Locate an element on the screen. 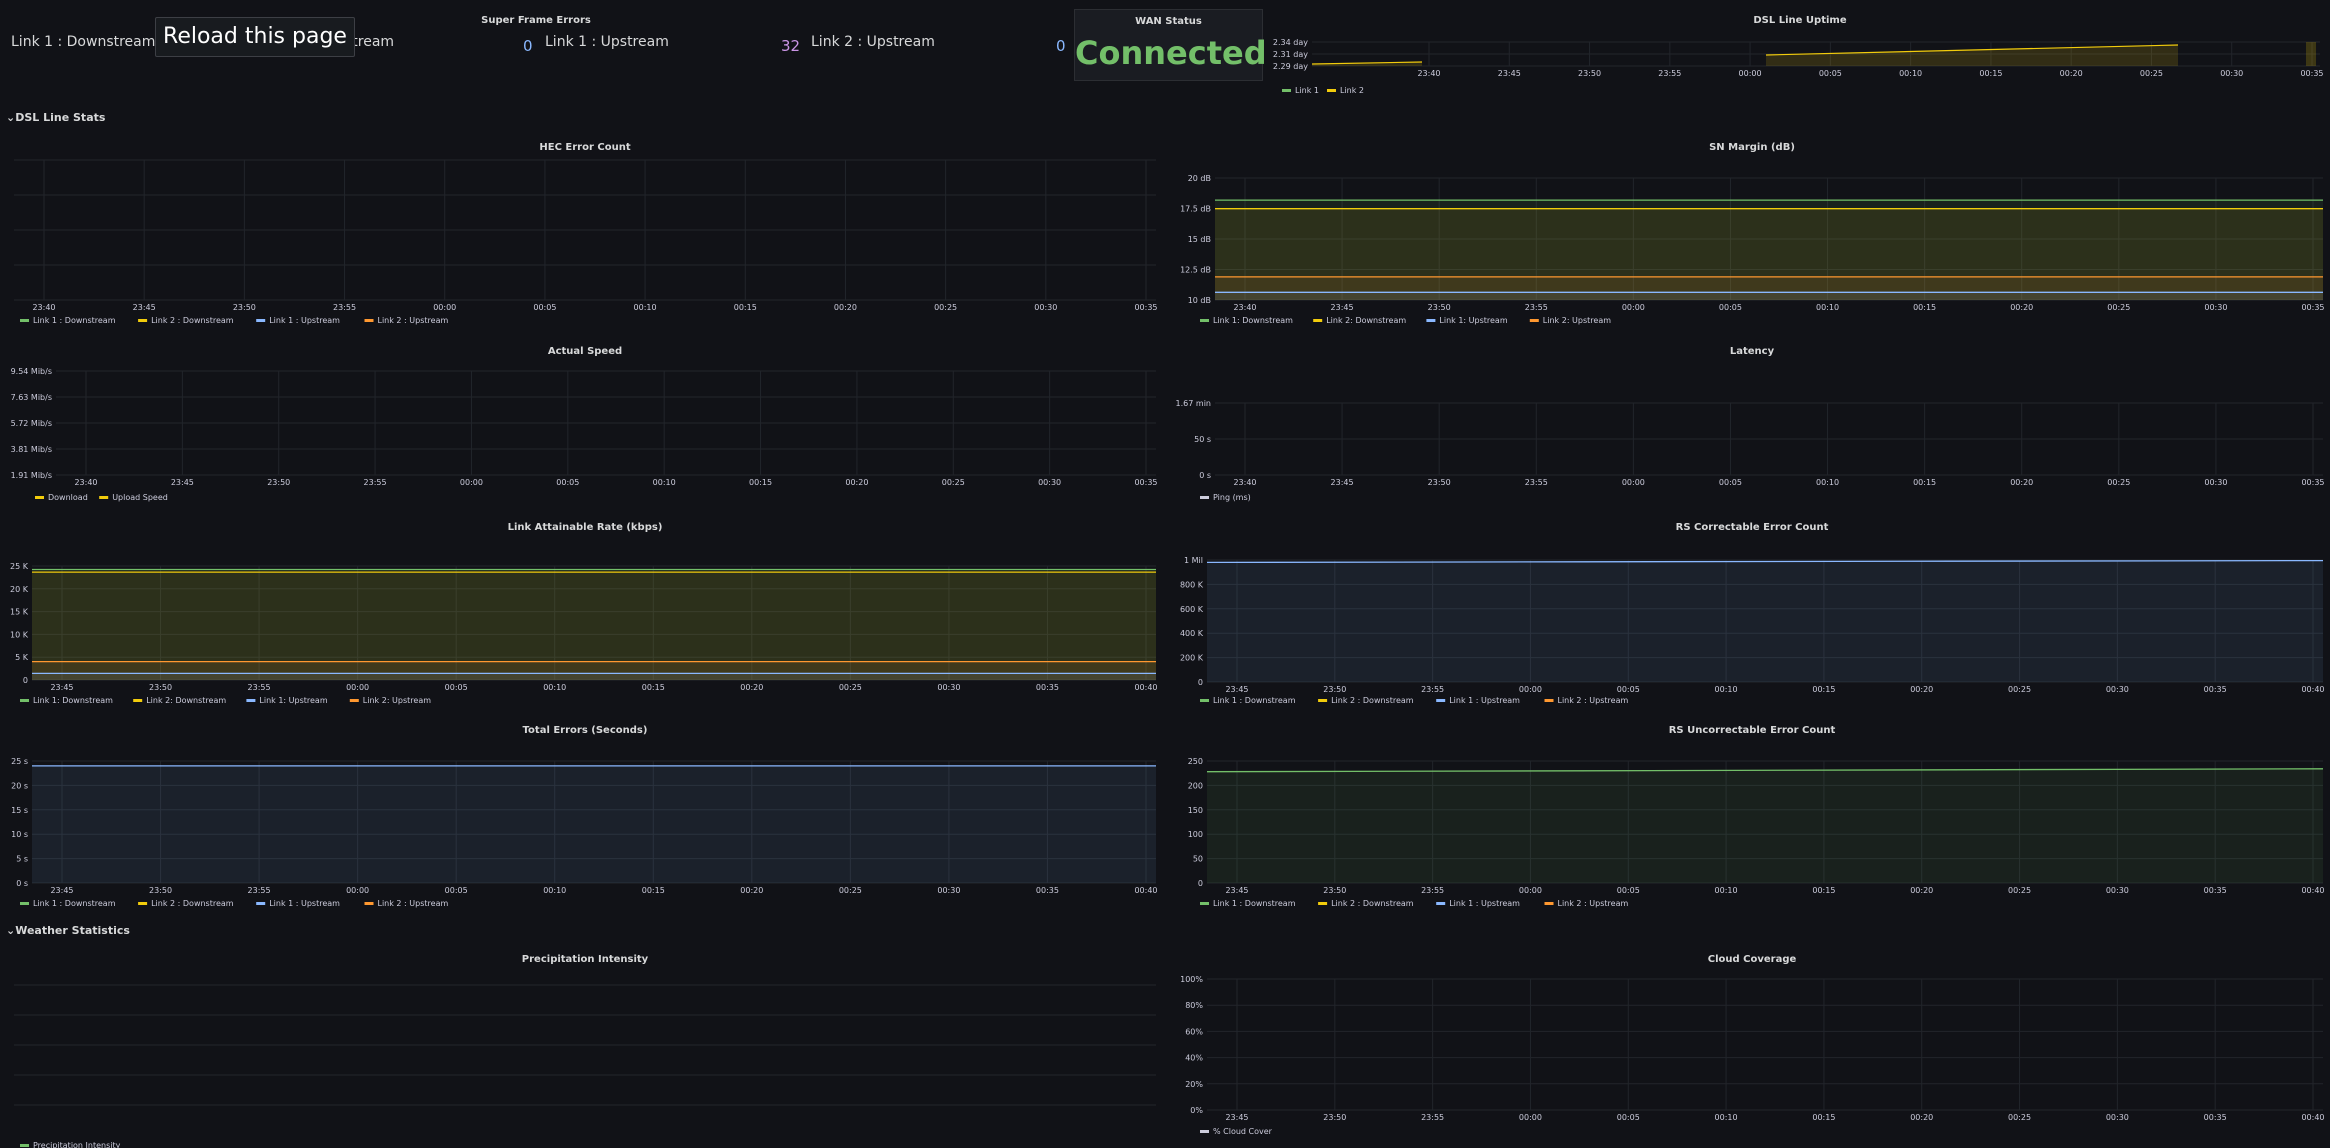 The height and width of the screenshot is (1148, 2330). weather-section-header: ⌄Weather Statistics is located at coordinates (68, 930).